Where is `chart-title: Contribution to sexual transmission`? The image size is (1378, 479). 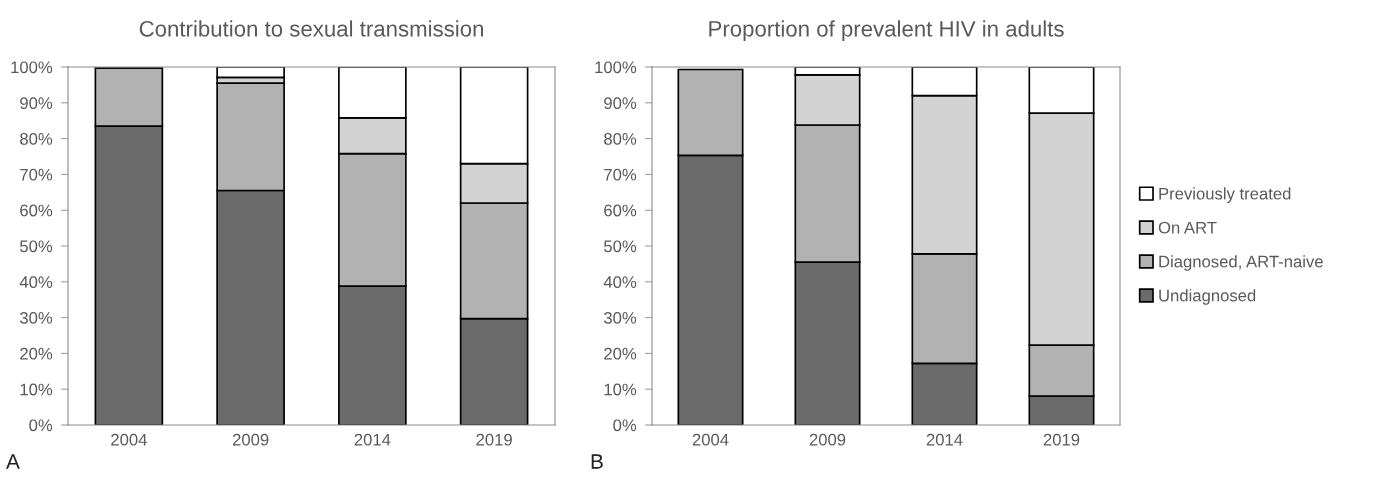
chart-title: Contribution to sexual transmission is located at coordinates (311, 28).